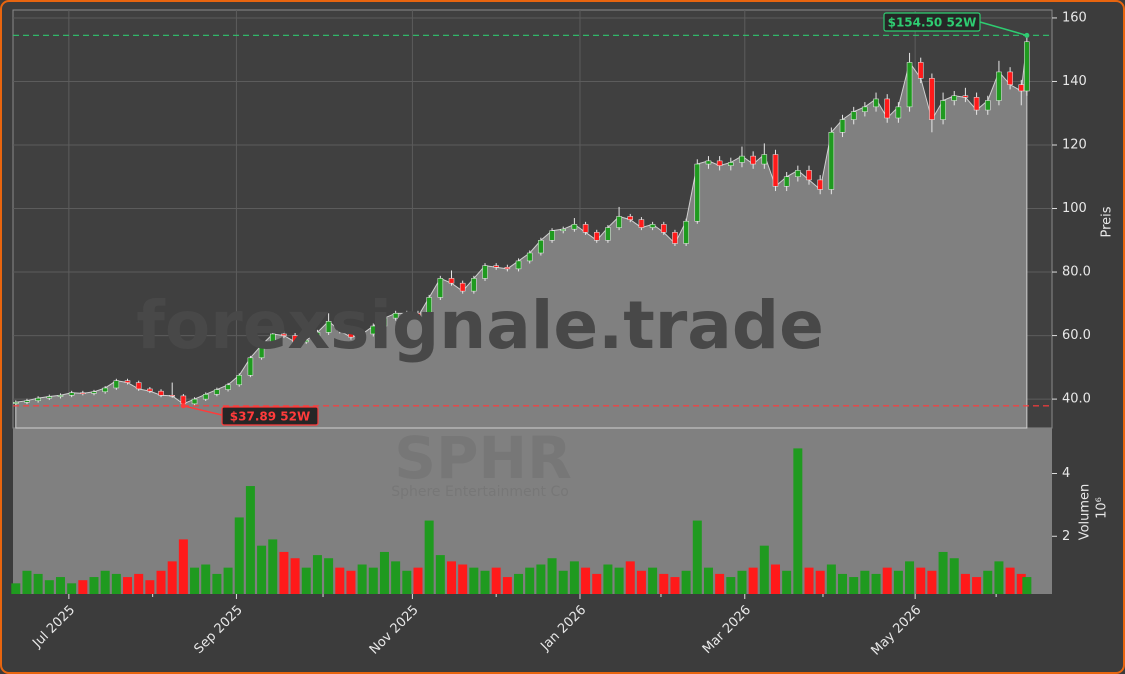 The image size is (1125, 674). Describe the element at coordinates (1102, 508) in the screenshot. I see `volume-scale: 10⁶` at that location.